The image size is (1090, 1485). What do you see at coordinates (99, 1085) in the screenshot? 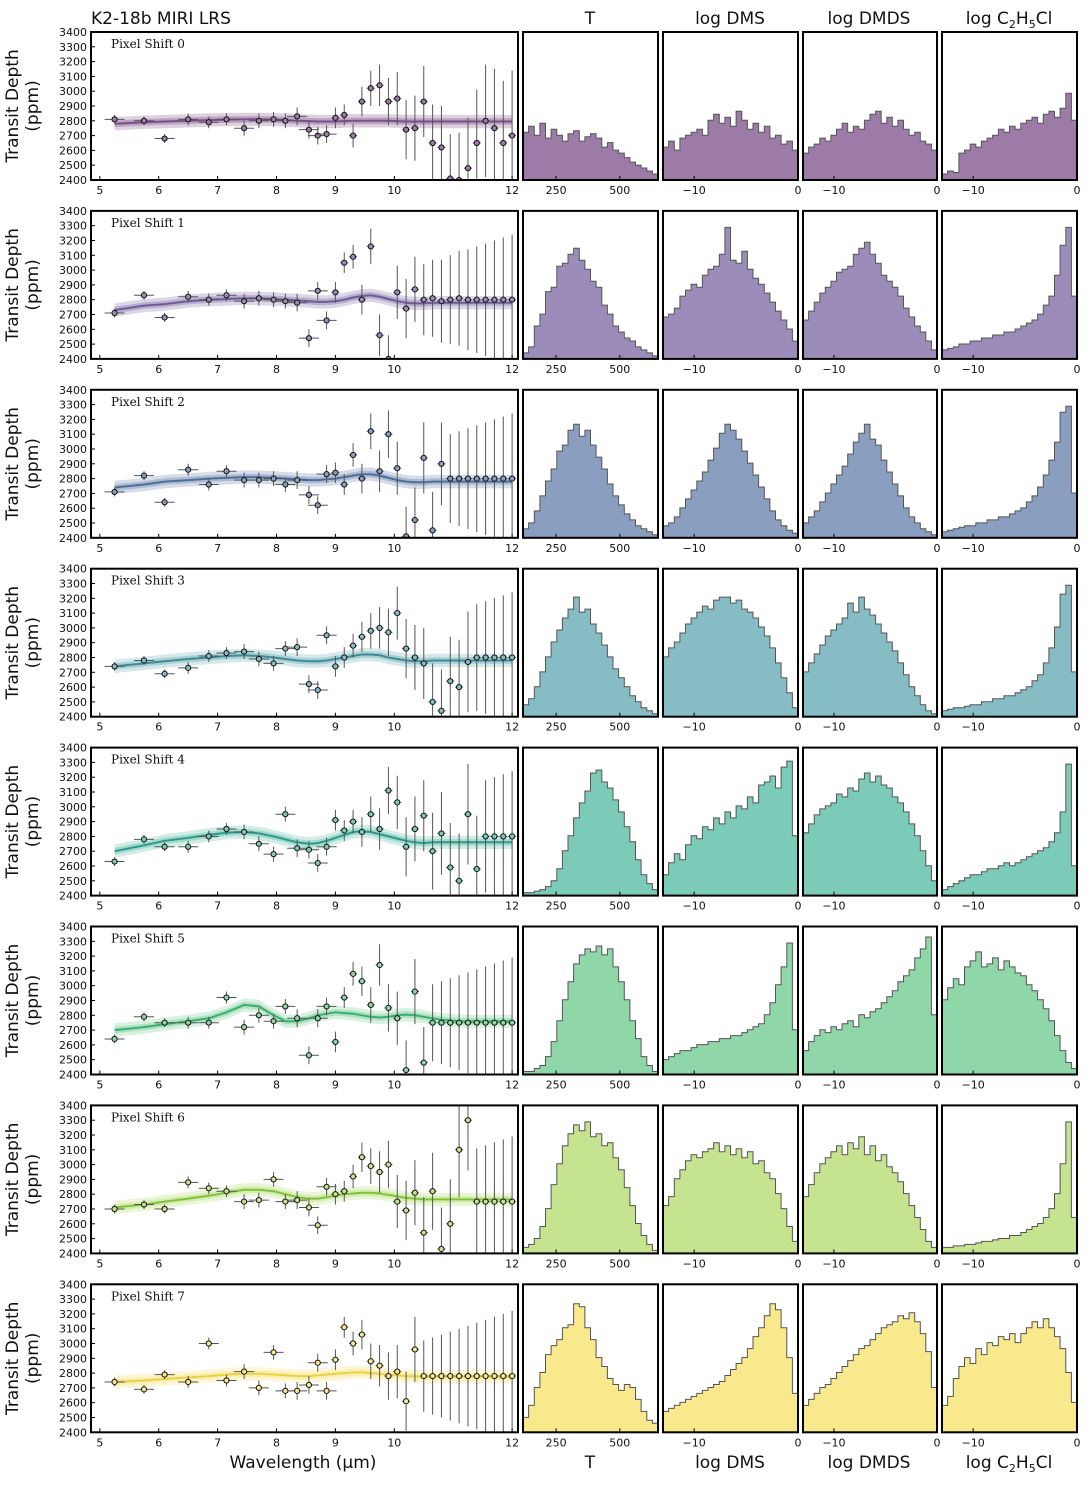
I see `x-tick-label: 5` at bounding box center [99, 1085].